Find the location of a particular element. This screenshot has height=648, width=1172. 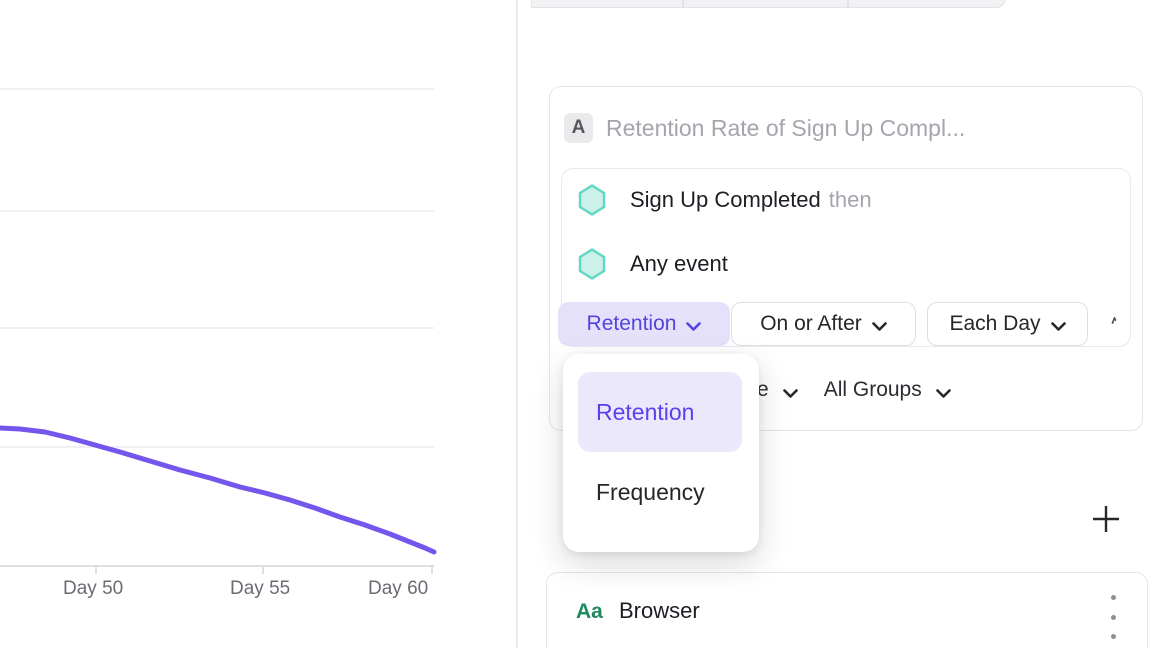

clipped-dropdown-text: e is located at coordinates (763, 389).